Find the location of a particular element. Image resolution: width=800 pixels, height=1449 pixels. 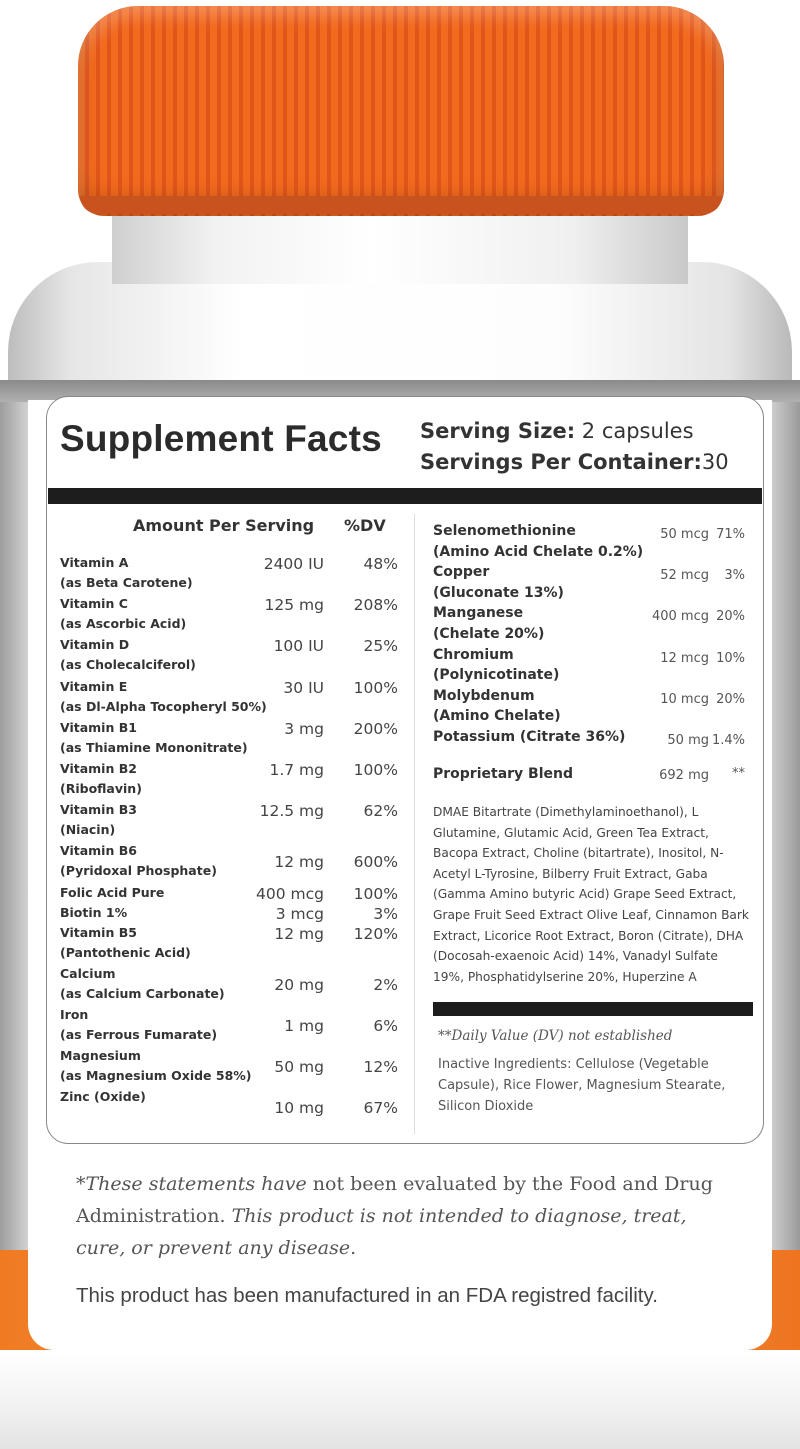

dv-rule is located at coordinates (593, 1009).